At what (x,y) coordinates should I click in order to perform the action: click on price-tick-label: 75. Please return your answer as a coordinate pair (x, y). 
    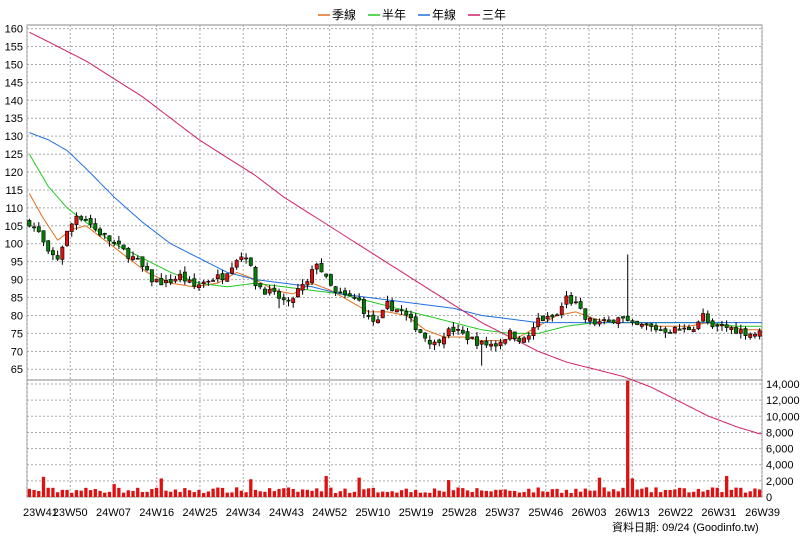
    Looking at the image, I should click on (17, 334).